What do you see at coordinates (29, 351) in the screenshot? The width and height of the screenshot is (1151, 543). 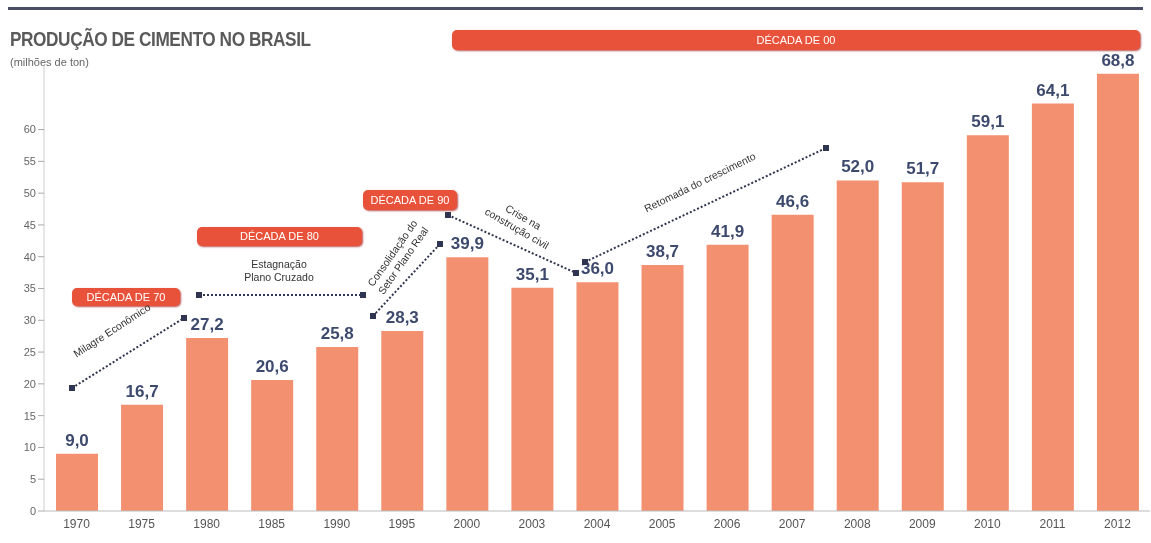 I see `y-tick-label: 25` at bounding box center [29, 351].